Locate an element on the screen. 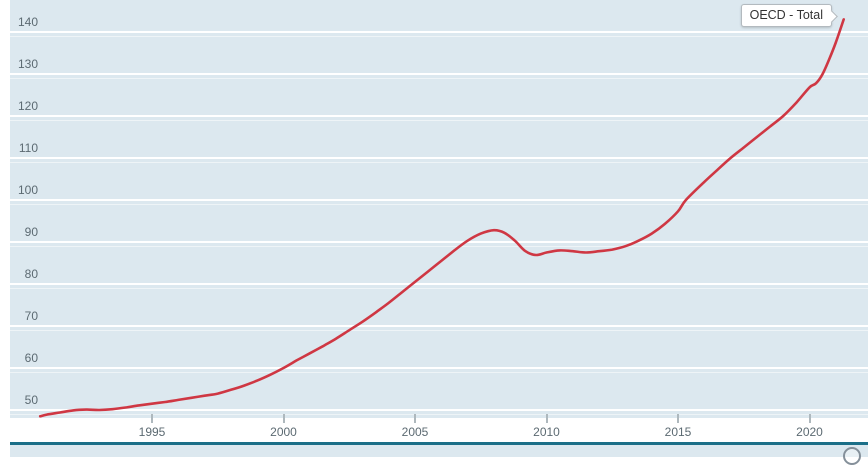 This screenshot has width=868, height=465. y-axis-label-110: 110 is located at coordinates (28, 147).